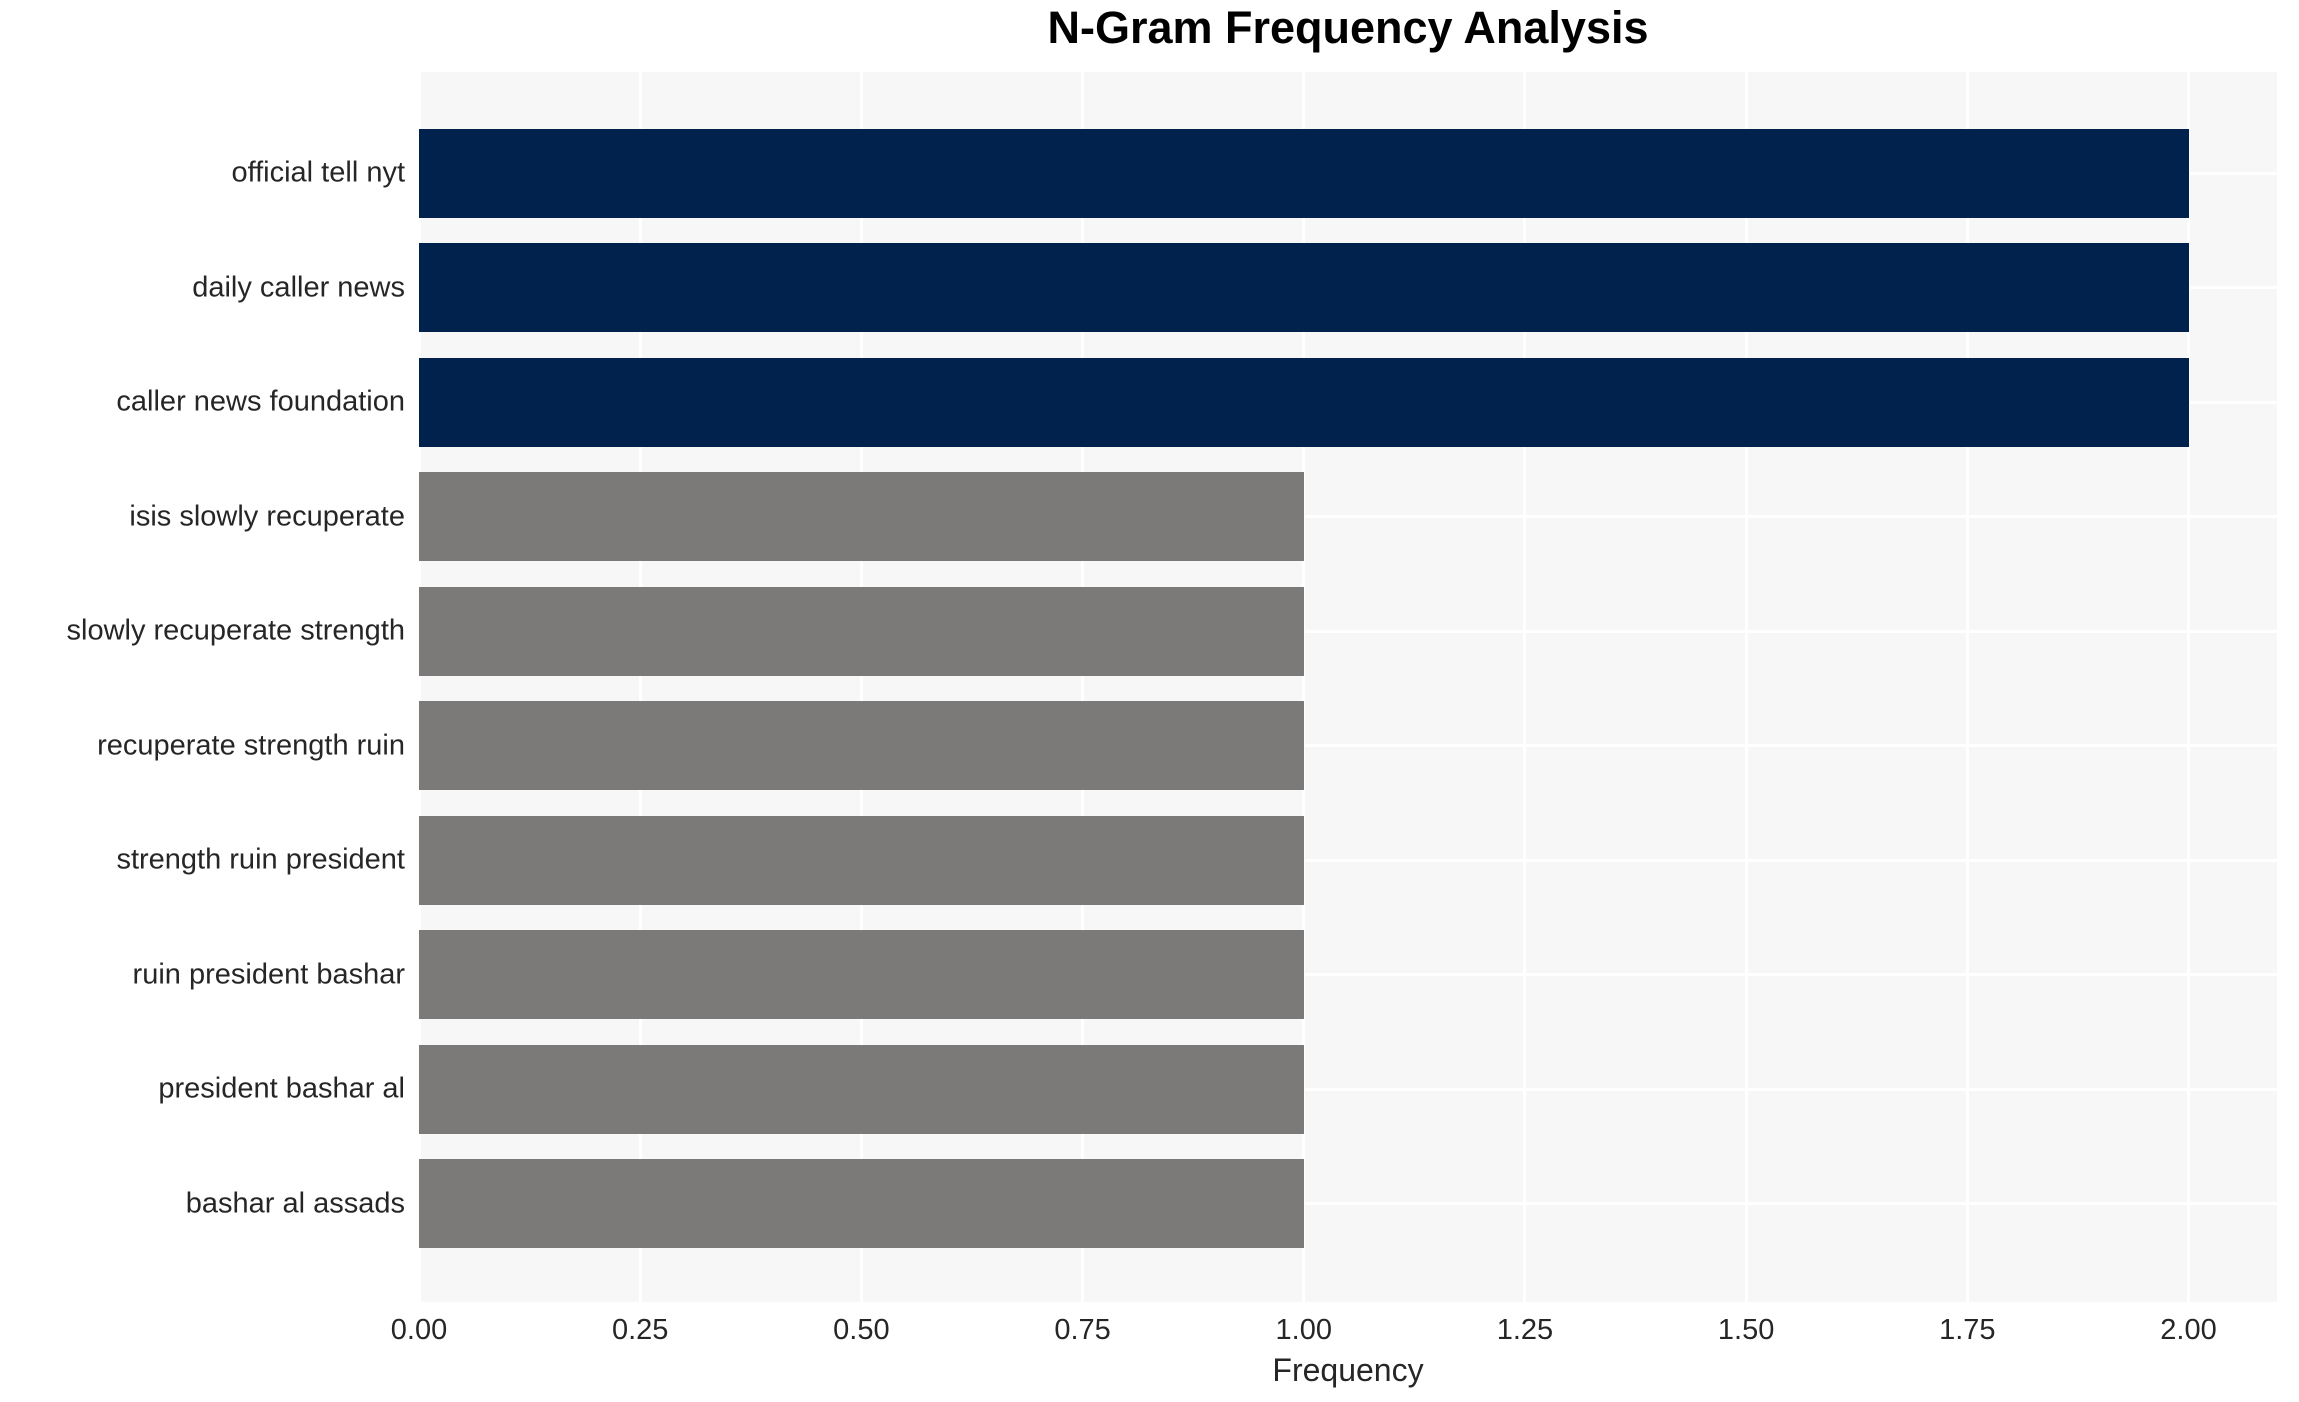 The width and height of the screenshot is (2299, 1402). What do you see at coordinates (1746, 1330) in the screenshot?
I see `x-tick-label: 1.50` at bounding box center [1746, 1330].